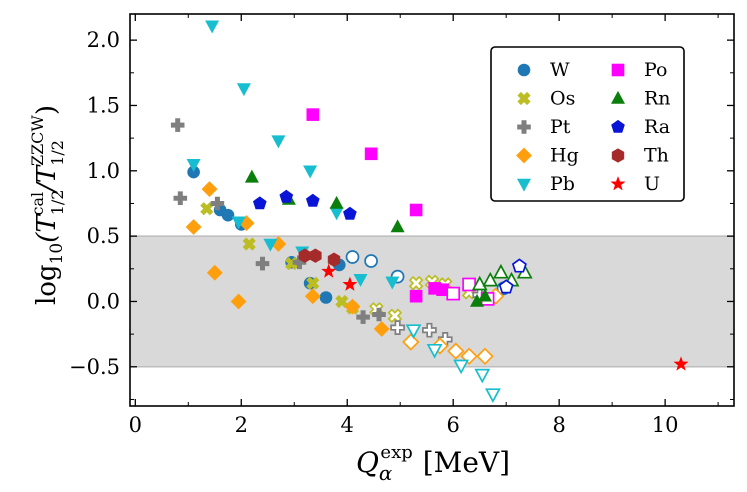 The width and height of the screenshot is (747, 492). Describe the element at coordinates (103, 171) in the screenshot. I see `y-tick-label-3: 1.0` at that location.